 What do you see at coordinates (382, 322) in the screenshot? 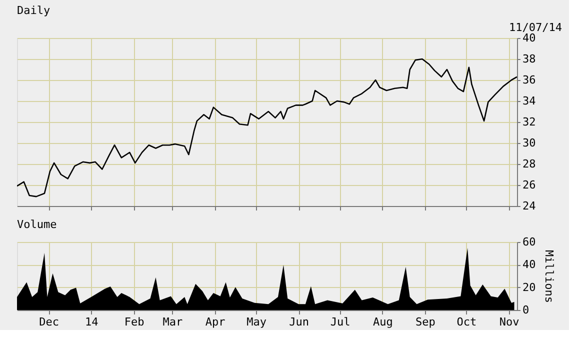
I see `x-tick-label: Aug` at bounding box center [382, 322].